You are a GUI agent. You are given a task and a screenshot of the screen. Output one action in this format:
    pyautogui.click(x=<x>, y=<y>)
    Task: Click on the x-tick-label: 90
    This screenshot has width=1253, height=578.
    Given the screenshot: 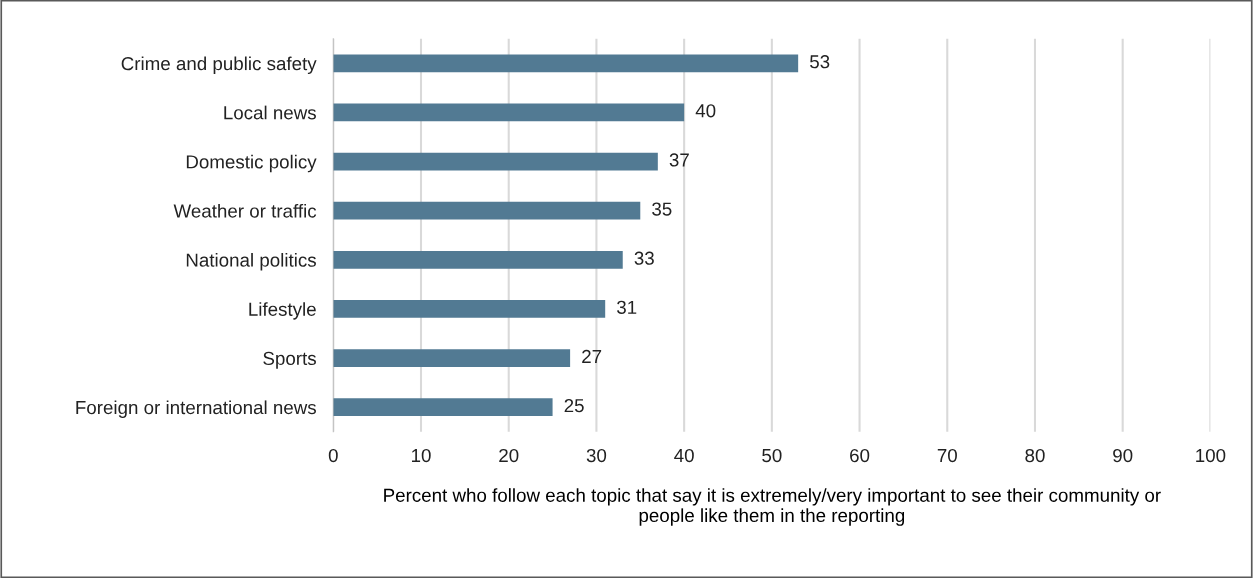 What is the action you would take?
    pyautogui.click(x=1123, y=455)
    